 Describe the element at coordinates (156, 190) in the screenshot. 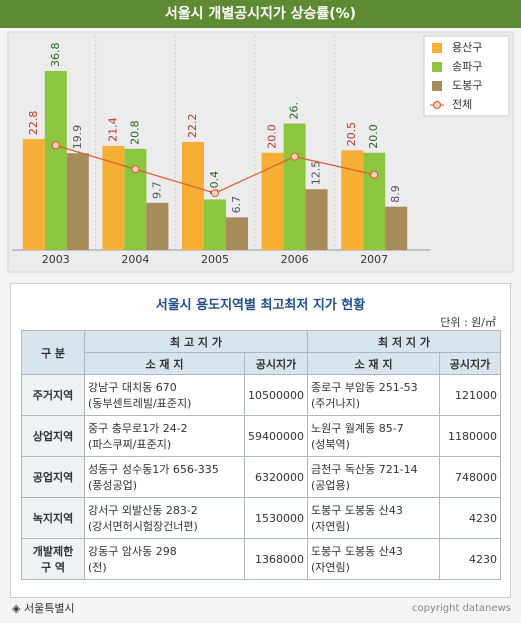

I see `value-label: 9.7` at that location.